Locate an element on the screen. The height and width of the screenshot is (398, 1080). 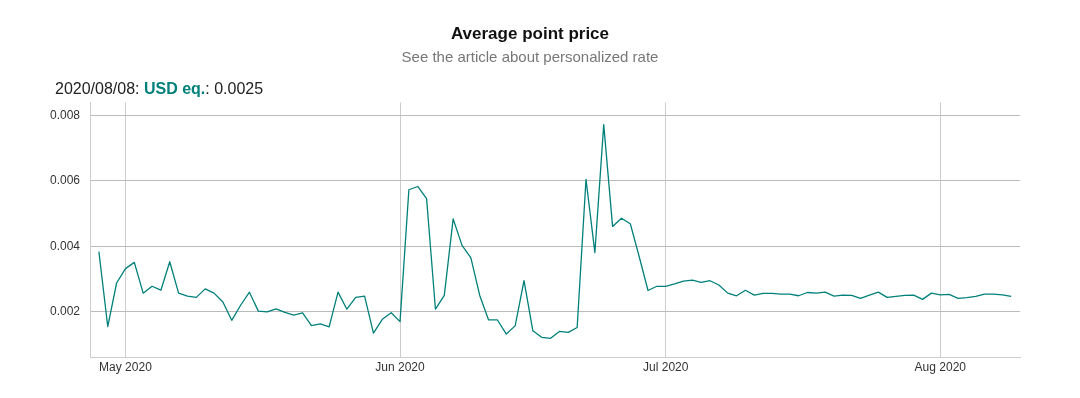
text: 2020/08/08: USD eq.: 0.0025 is located at coordinates (159, 89).